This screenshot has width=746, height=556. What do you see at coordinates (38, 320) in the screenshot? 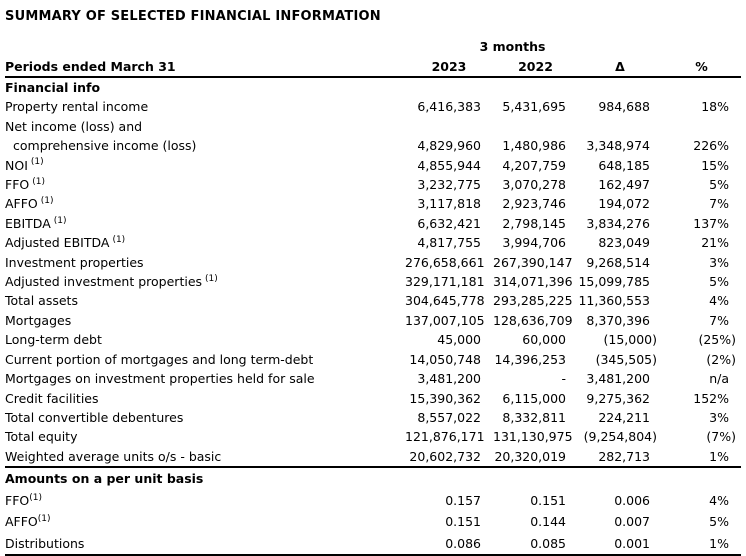
I see `row-label: Mortgages` at bounding box center [38, 320].